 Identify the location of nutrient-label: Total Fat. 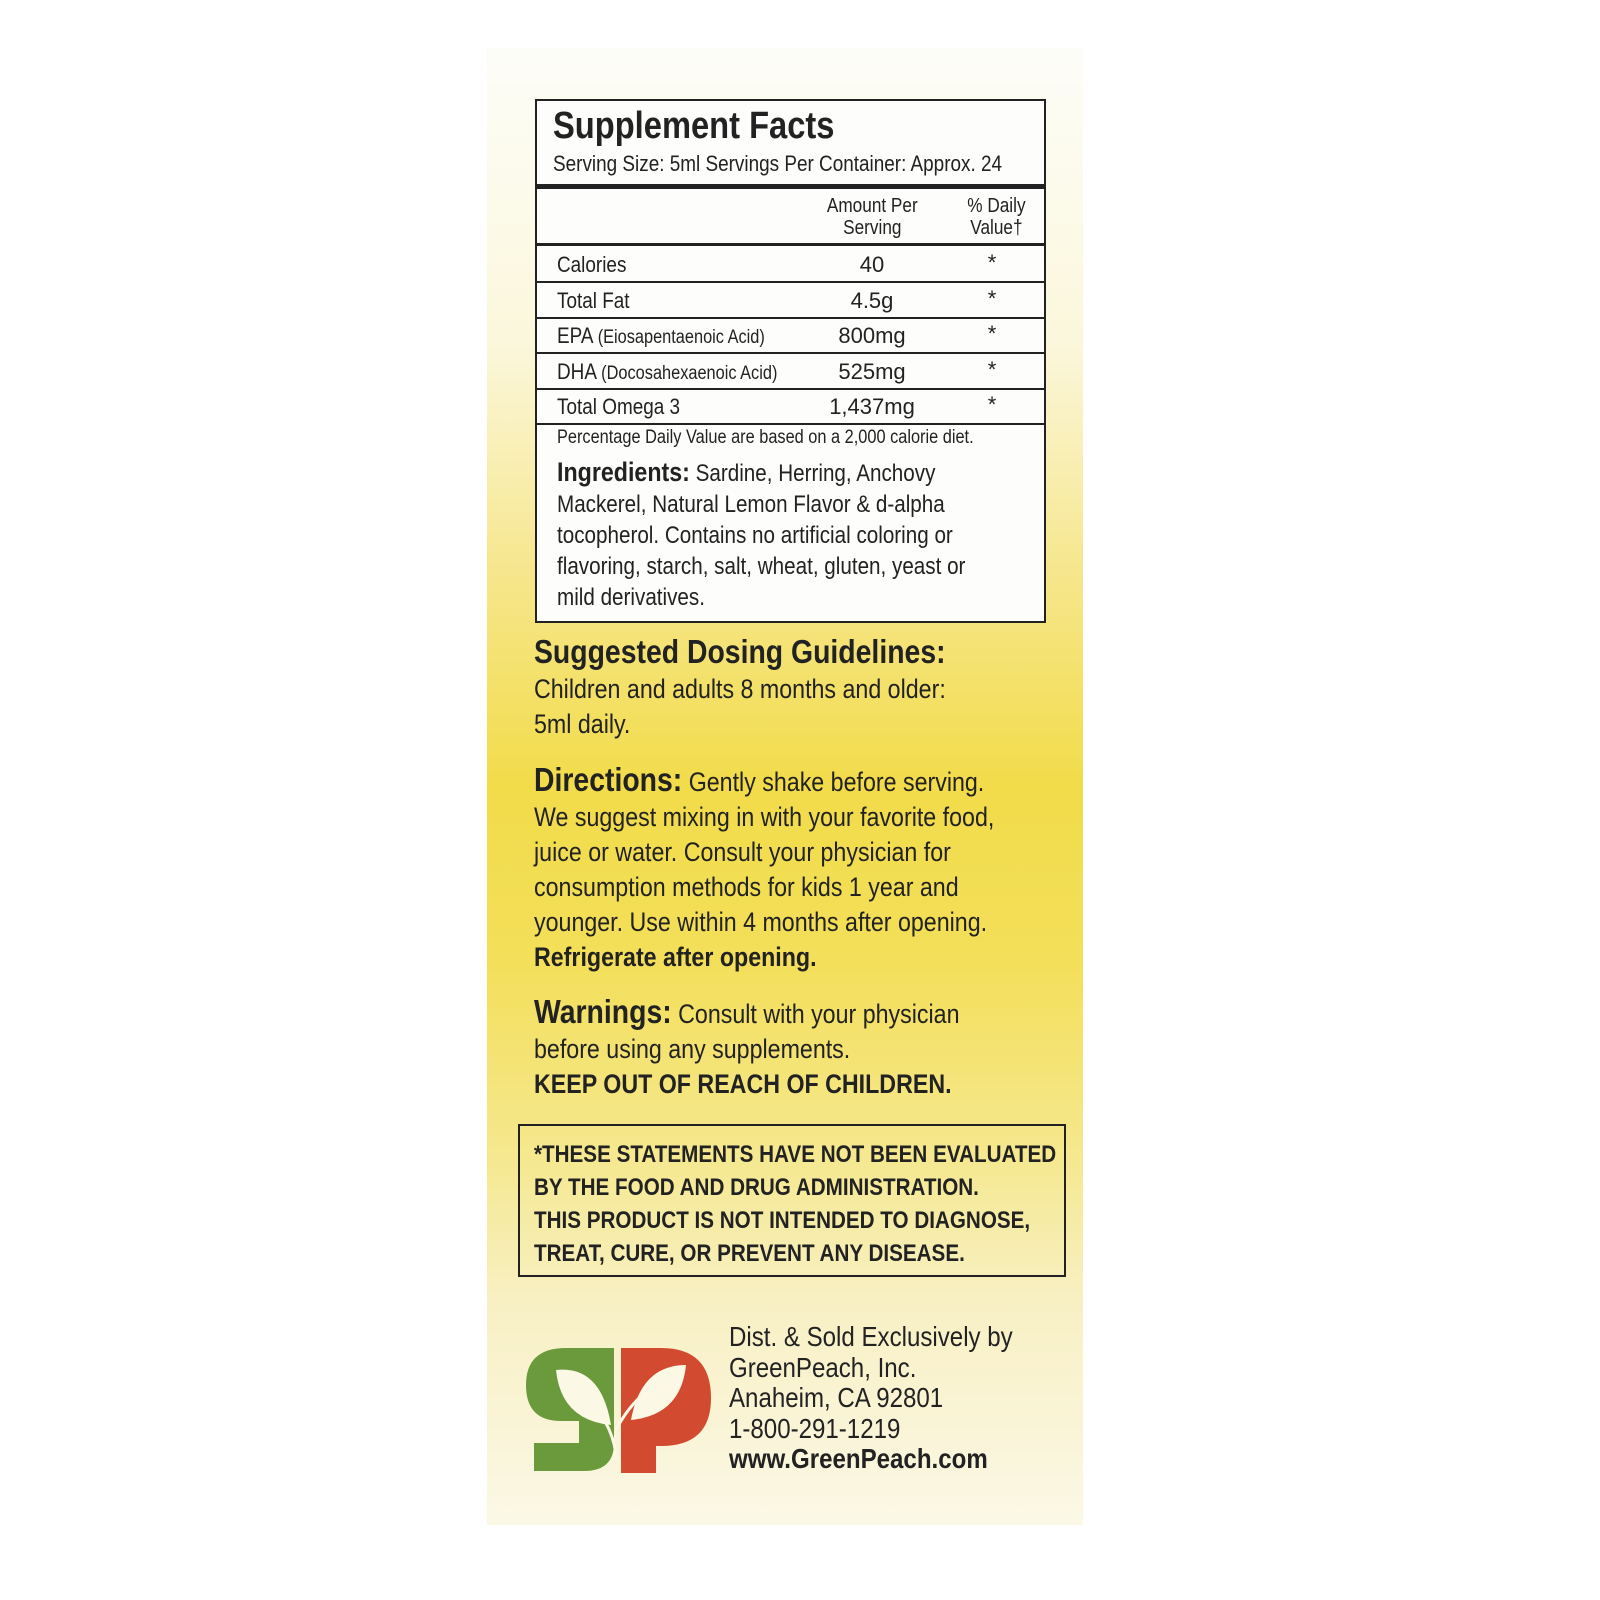
(593, 300).